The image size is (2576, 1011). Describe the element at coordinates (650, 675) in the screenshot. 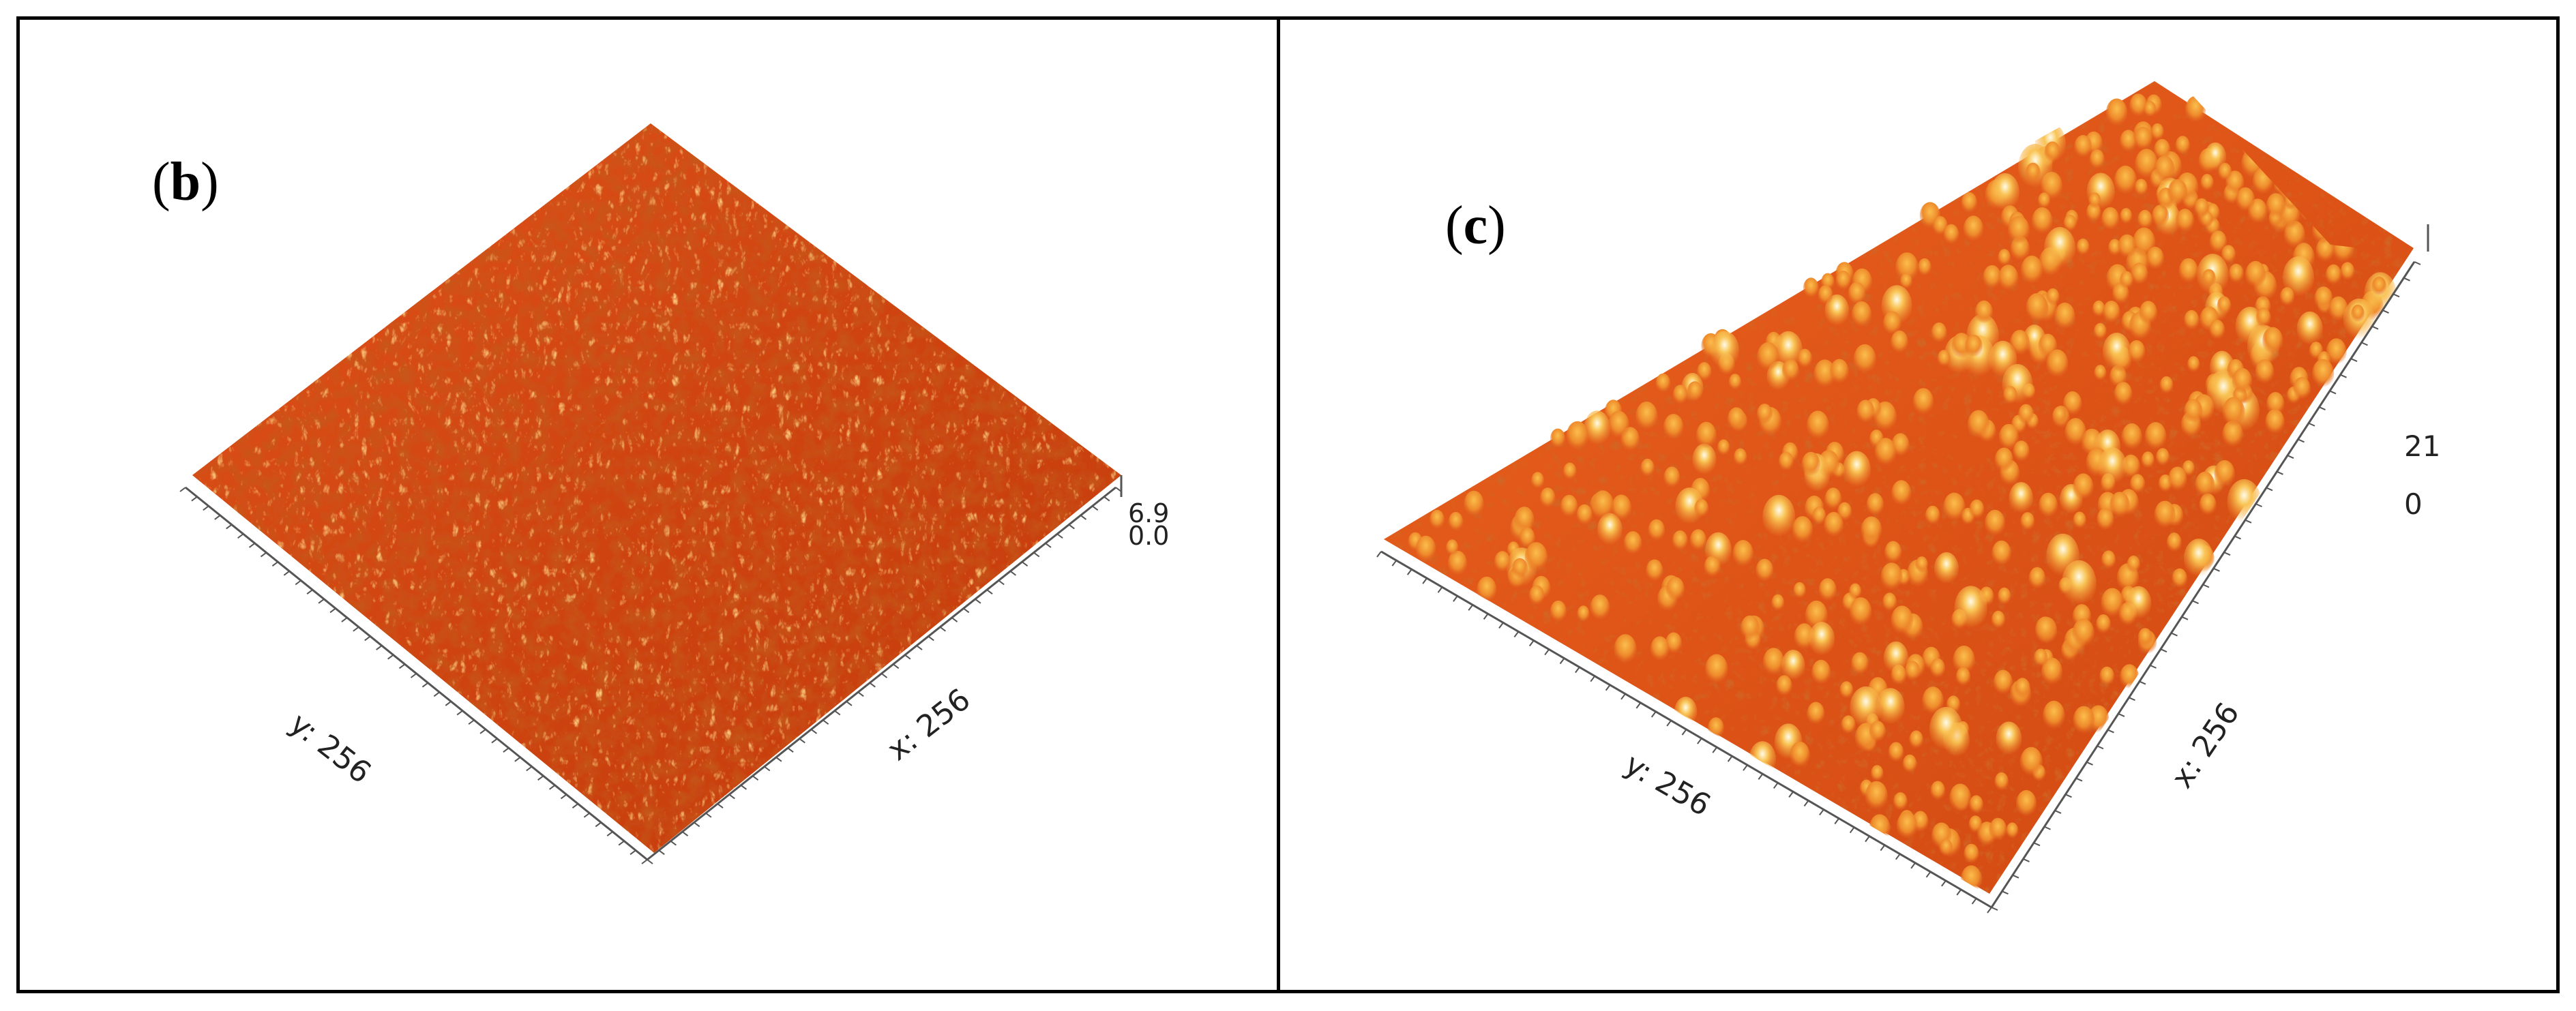

I see `axis-ticks-b` at that location.